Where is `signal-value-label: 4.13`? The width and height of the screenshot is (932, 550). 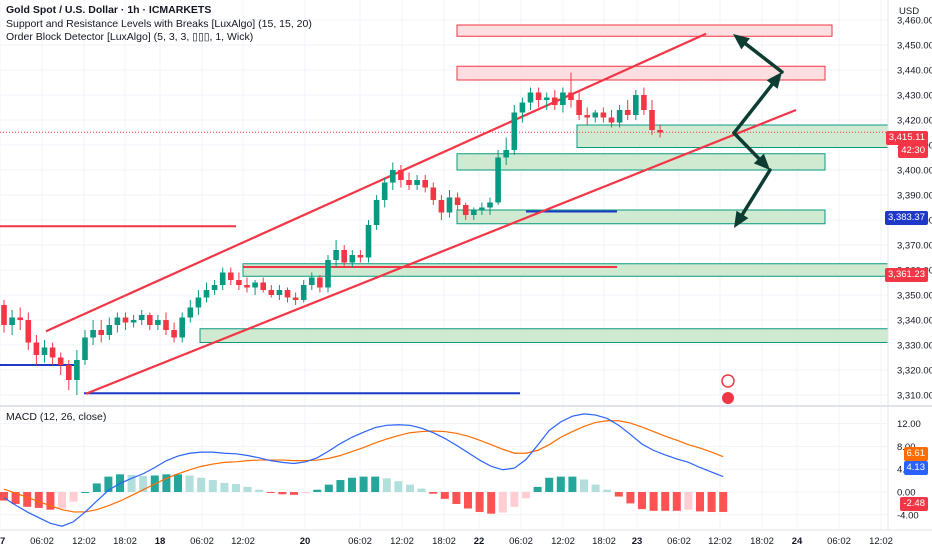 signal-value-label: 4.13 is located at coordinates (915, 468).